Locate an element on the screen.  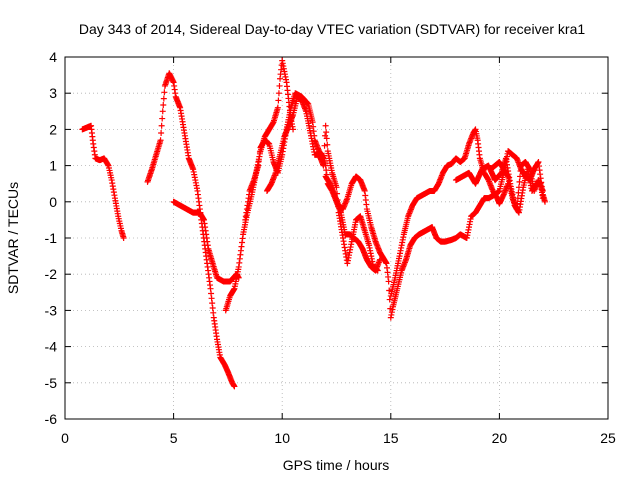
y-tick-label: 4 is located at coordinates (53, 57).